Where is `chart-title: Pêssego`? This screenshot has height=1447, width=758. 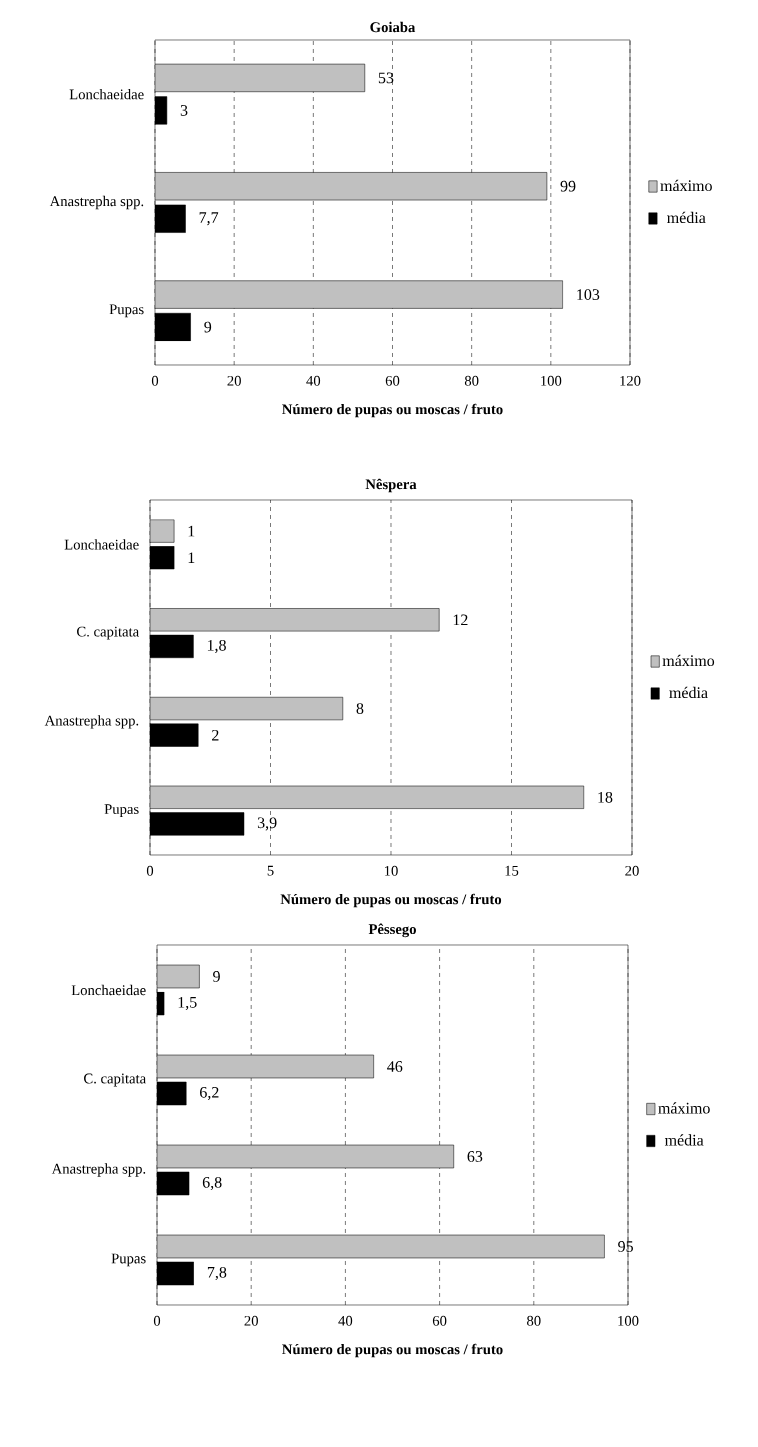 chart-title: Pêssego is located at coordinates (392, 930).